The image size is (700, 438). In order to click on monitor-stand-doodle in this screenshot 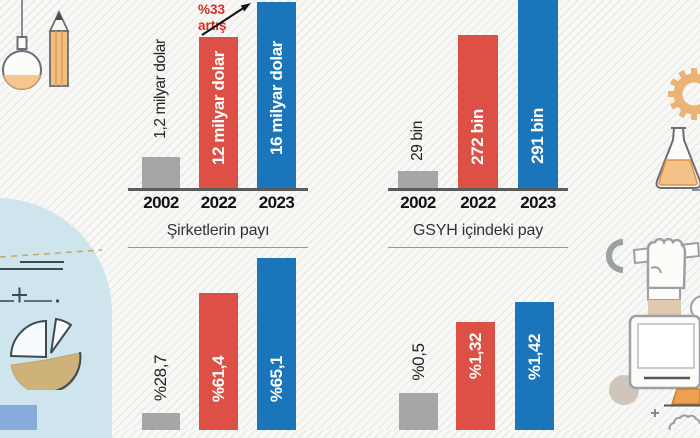, I will do `click(682, 397)`.